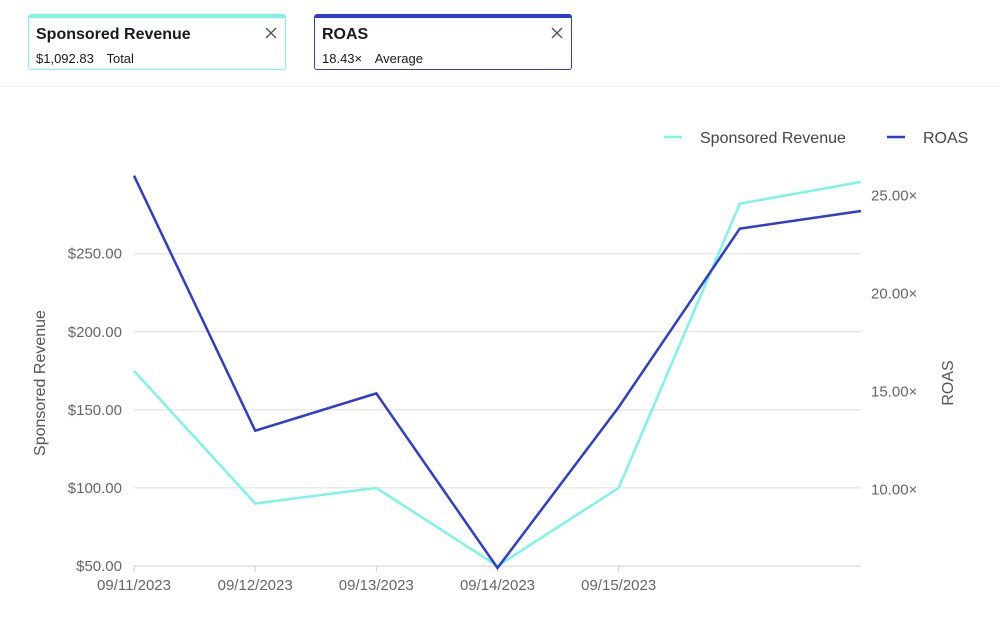  What do you see at coordinates (948, 382) in the screenshot?
I see `y-right-axis-label: ROAS` at bounding box center [948, 382].